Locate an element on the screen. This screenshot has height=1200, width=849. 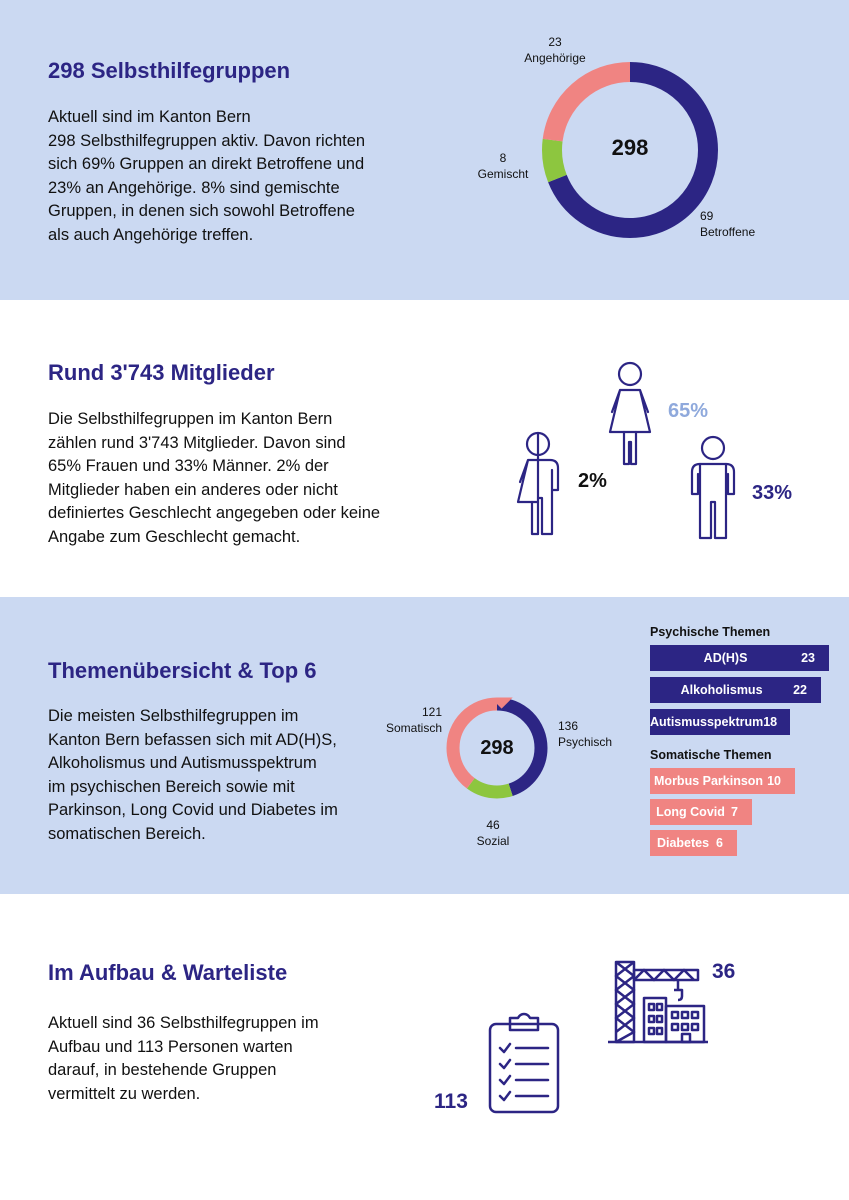
section3-title: Themenübersicht & Top 6 is located at coordinates (182, 670).